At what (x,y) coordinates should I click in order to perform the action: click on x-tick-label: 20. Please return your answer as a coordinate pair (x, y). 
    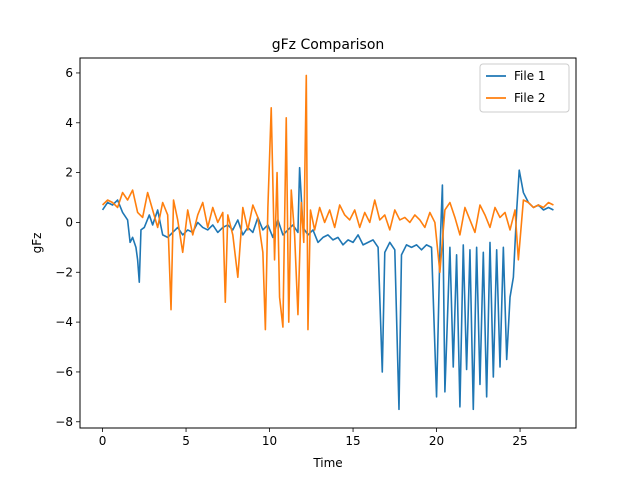
    Looking at the image, I should click on (436, 441).